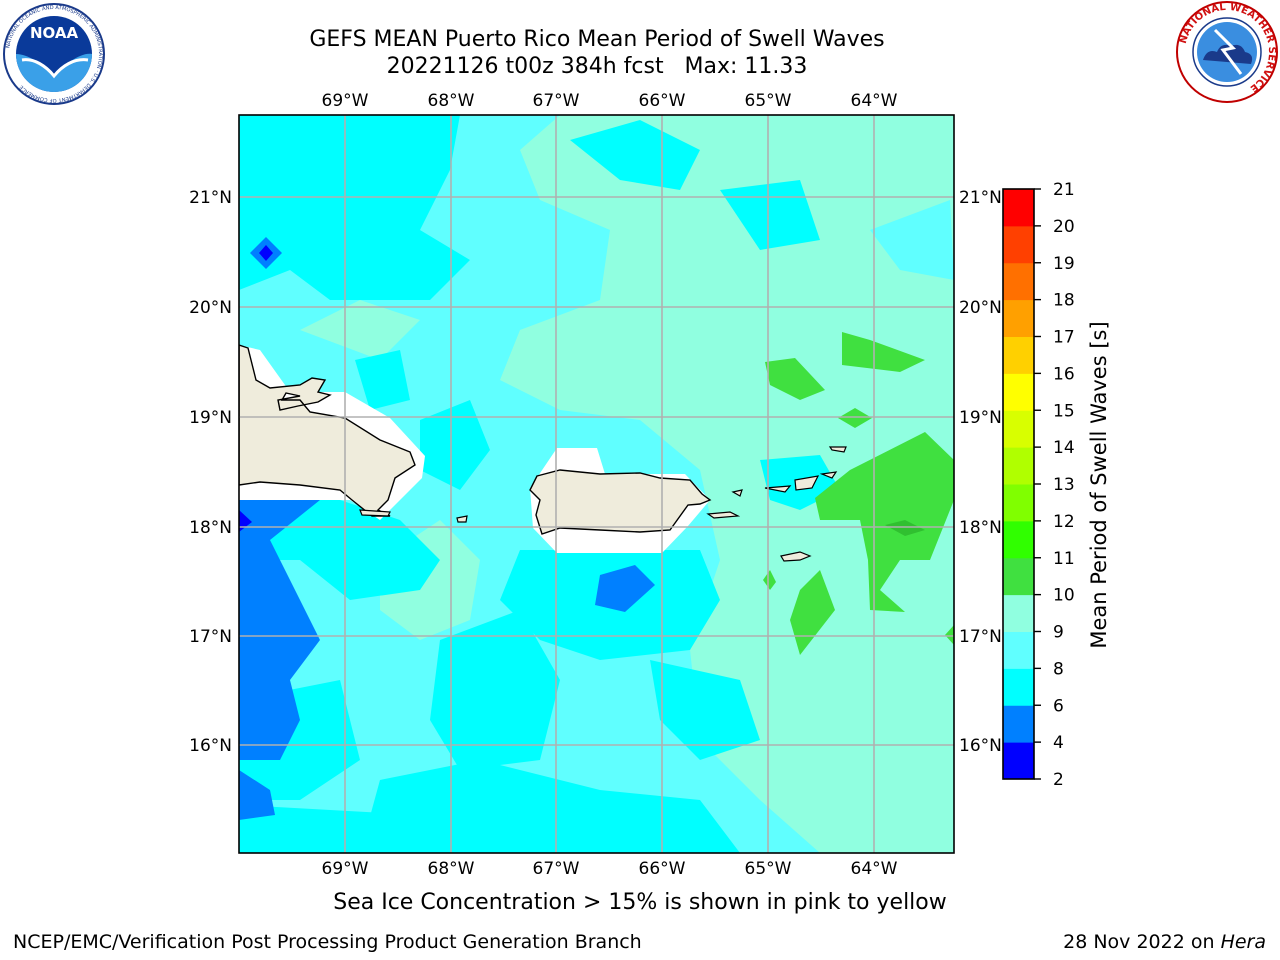 This screenshot has height=960, width=1280. Describe the element at coordinates (1243, 942) in the screenshot. I see `footer-host: Hera` at that location.